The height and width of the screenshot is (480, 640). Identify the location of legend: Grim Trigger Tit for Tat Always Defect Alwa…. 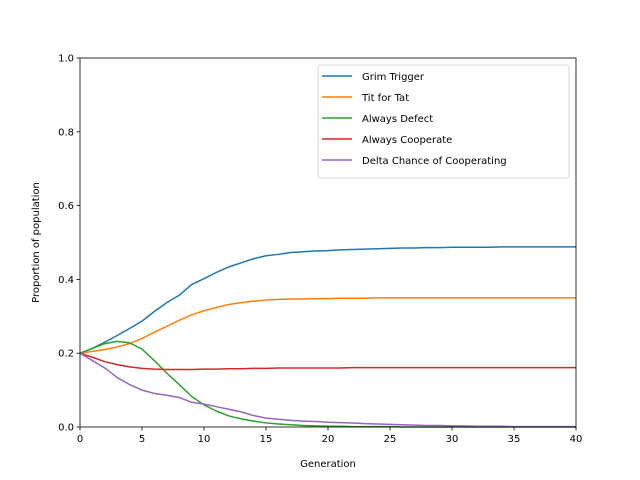
(443, 121).